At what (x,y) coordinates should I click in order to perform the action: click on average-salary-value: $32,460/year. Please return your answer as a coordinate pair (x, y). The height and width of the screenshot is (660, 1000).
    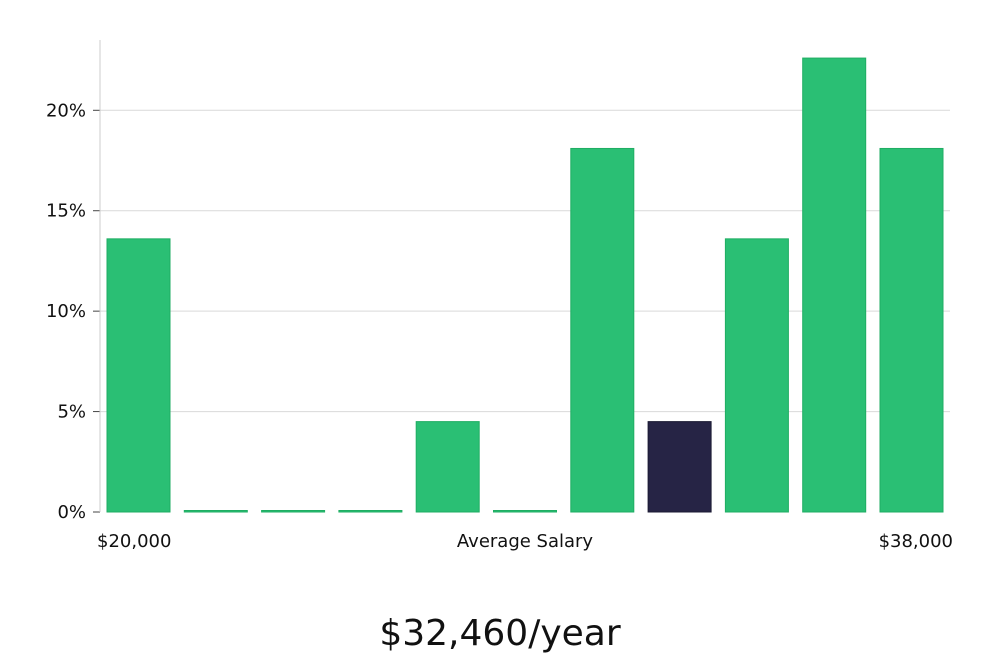
    Looking at the image, I should click on (500, 633).